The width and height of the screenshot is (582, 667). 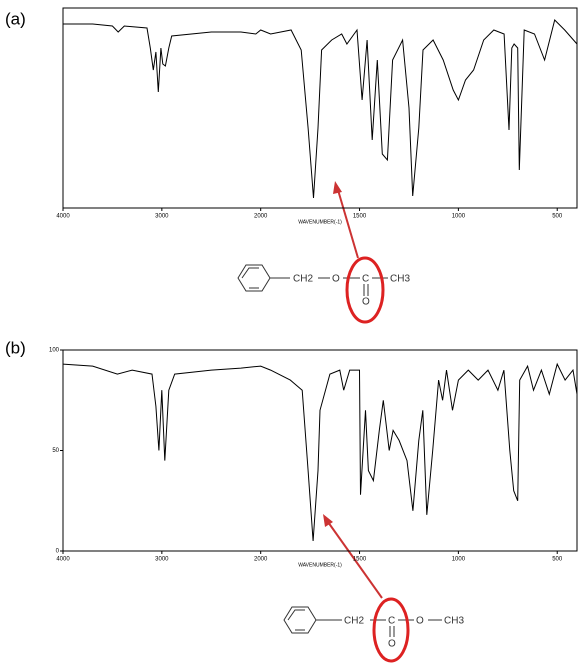 I want to click on panel-label: (b), so click(x=15, y=347).